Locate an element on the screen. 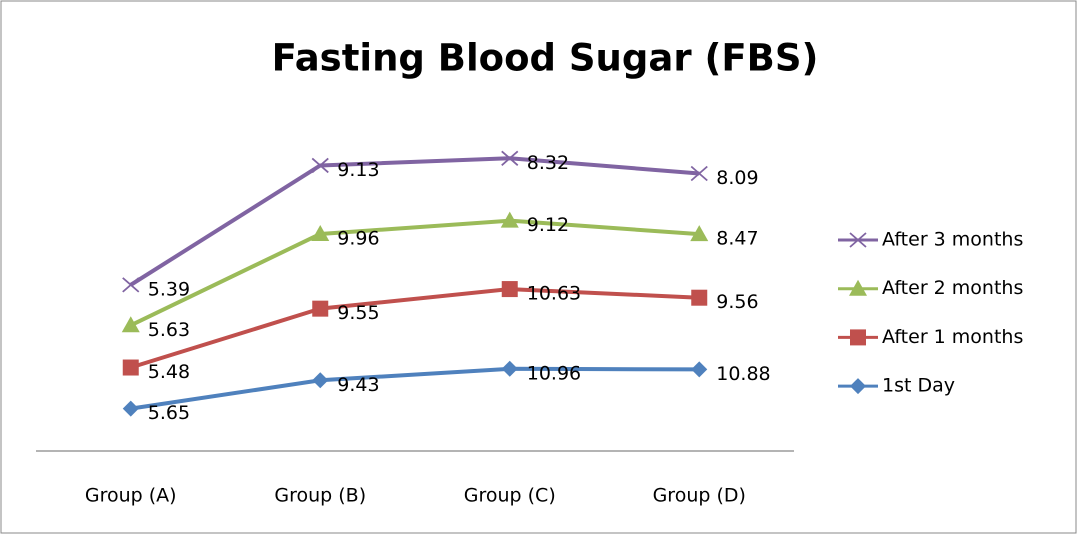 This screenshot has width=1078, height=535. legend-label: After 2 months is located at coordinates (952, 288).